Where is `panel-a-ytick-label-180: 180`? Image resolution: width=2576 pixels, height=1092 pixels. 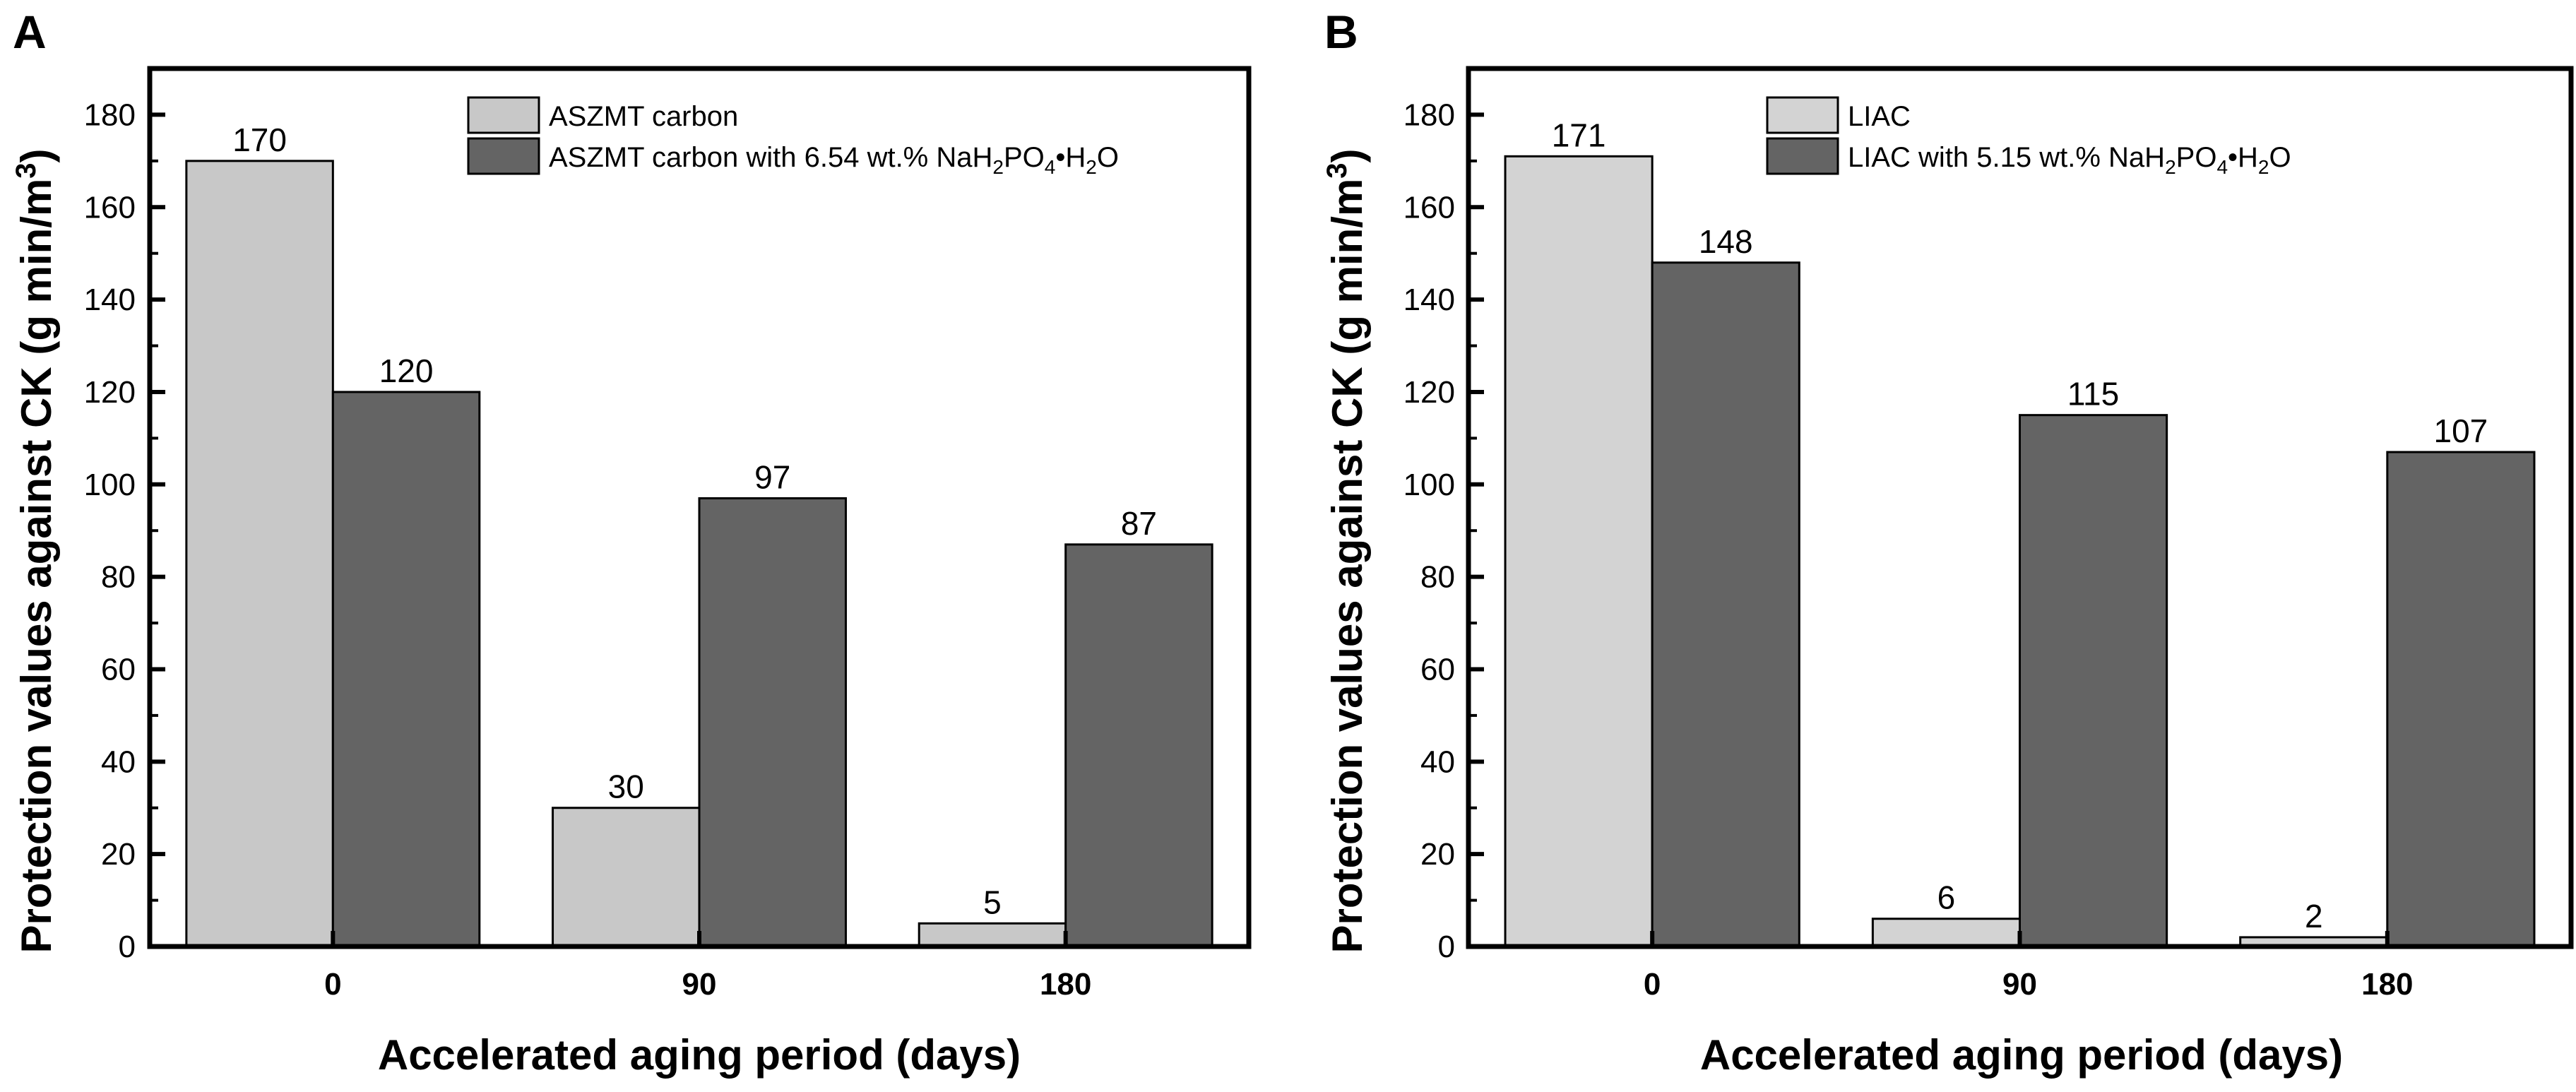
panel-a-ytick-label-180: 180 is located at coordinates (110, 114).